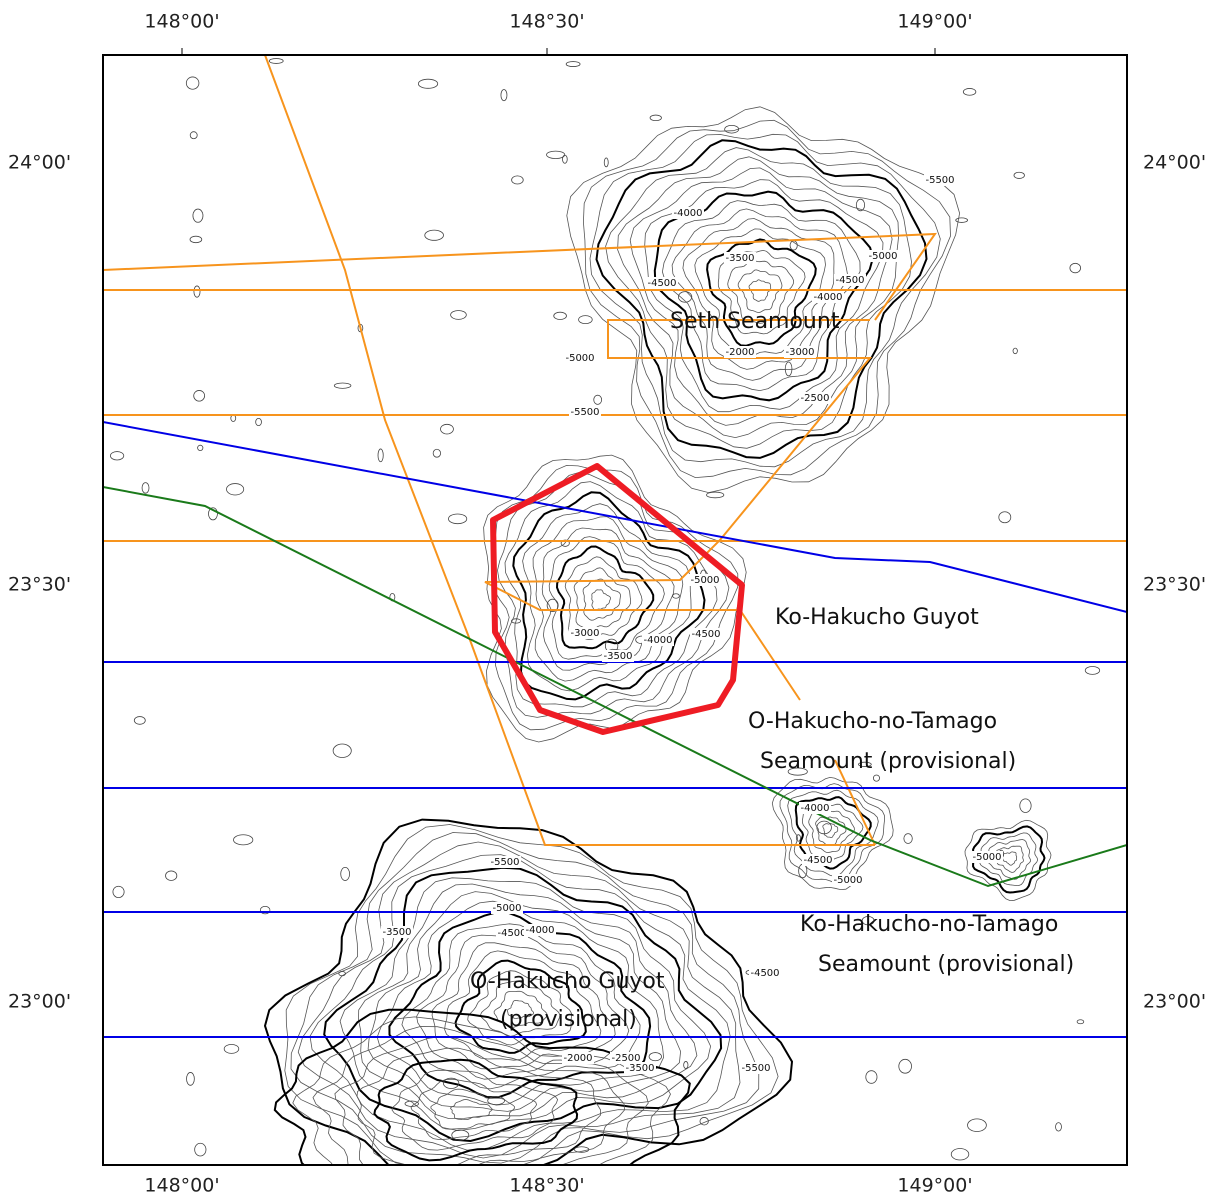 This screenshot has width=1231, height=1203. What do you see at coordinates (1174, 585) in the screenshot?
I see `lat-tick-label: 23°30'` at bounding box center [1174, 585].